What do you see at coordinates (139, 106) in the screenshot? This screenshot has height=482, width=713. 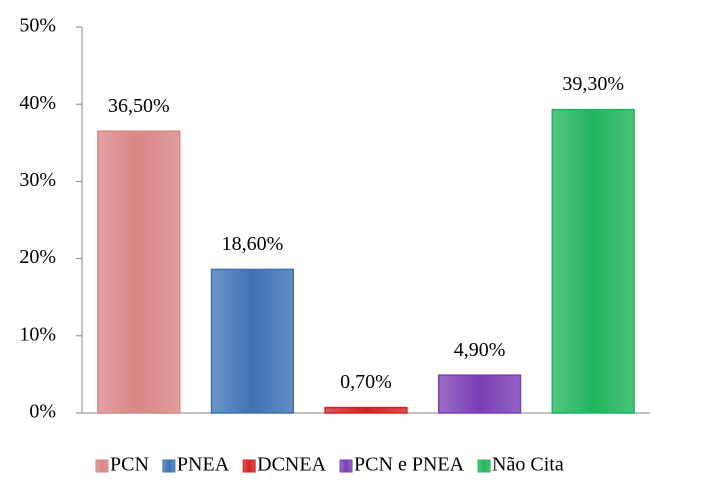 I see `data-label: 36,50%` at bounding box center [139, 106].